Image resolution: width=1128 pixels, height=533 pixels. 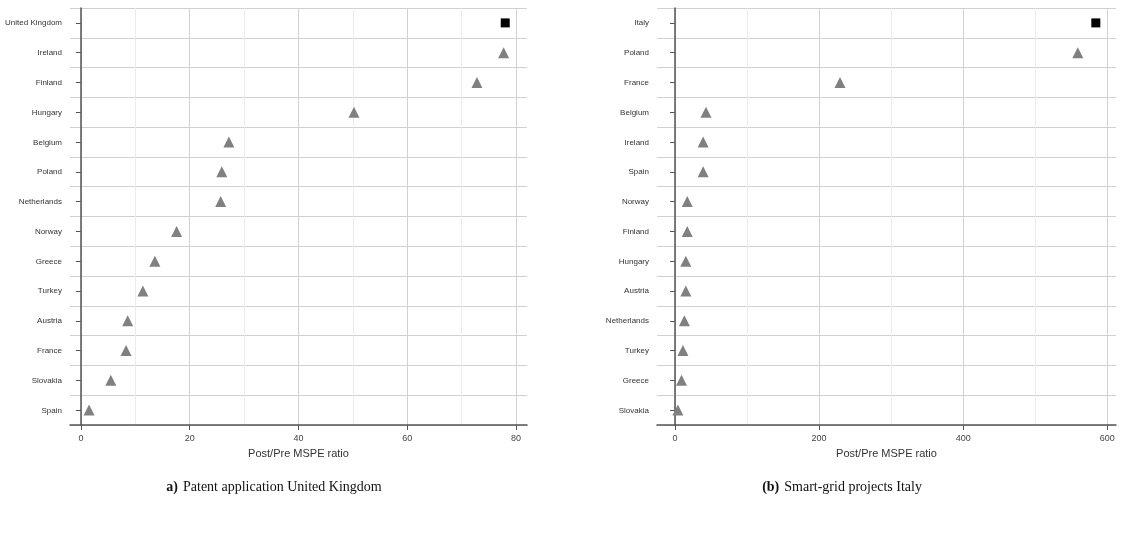 What do you see at coordinates (641, 23) in the screenshot?
I see `y-tick-label: Italy` at bounding box center [641, 23].